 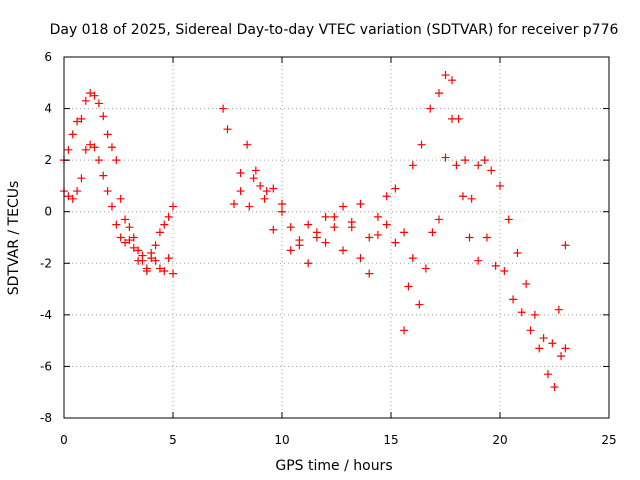 What do you see at coordinates (390, 440) in the screenshot?
I see `x-tick-label: 15` at bounding box center [390, 440].